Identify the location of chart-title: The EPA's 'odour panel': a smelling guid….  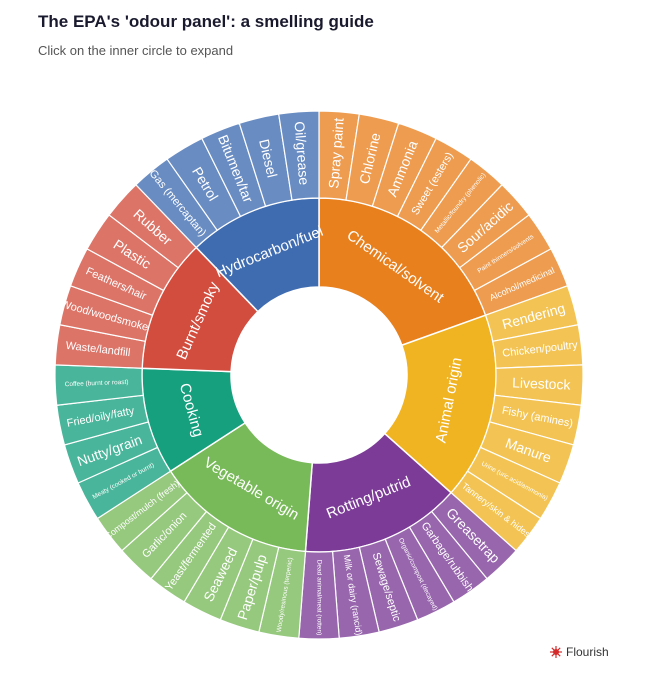
(206, 21).